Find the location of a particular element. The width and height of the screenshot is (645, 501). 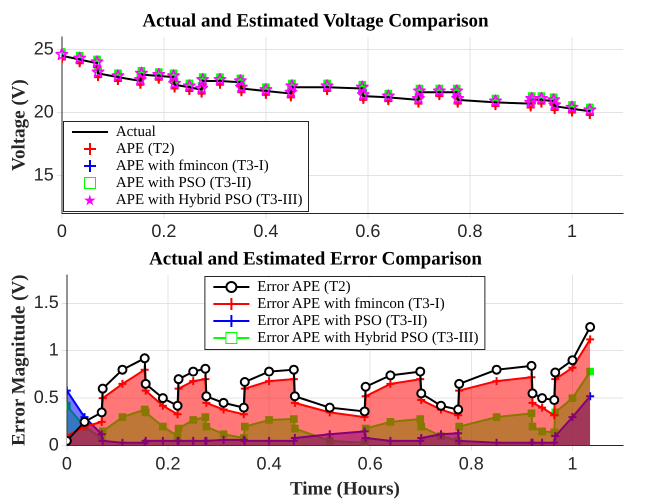

y-tick-label: 25 is located at coordinates (44, 48).